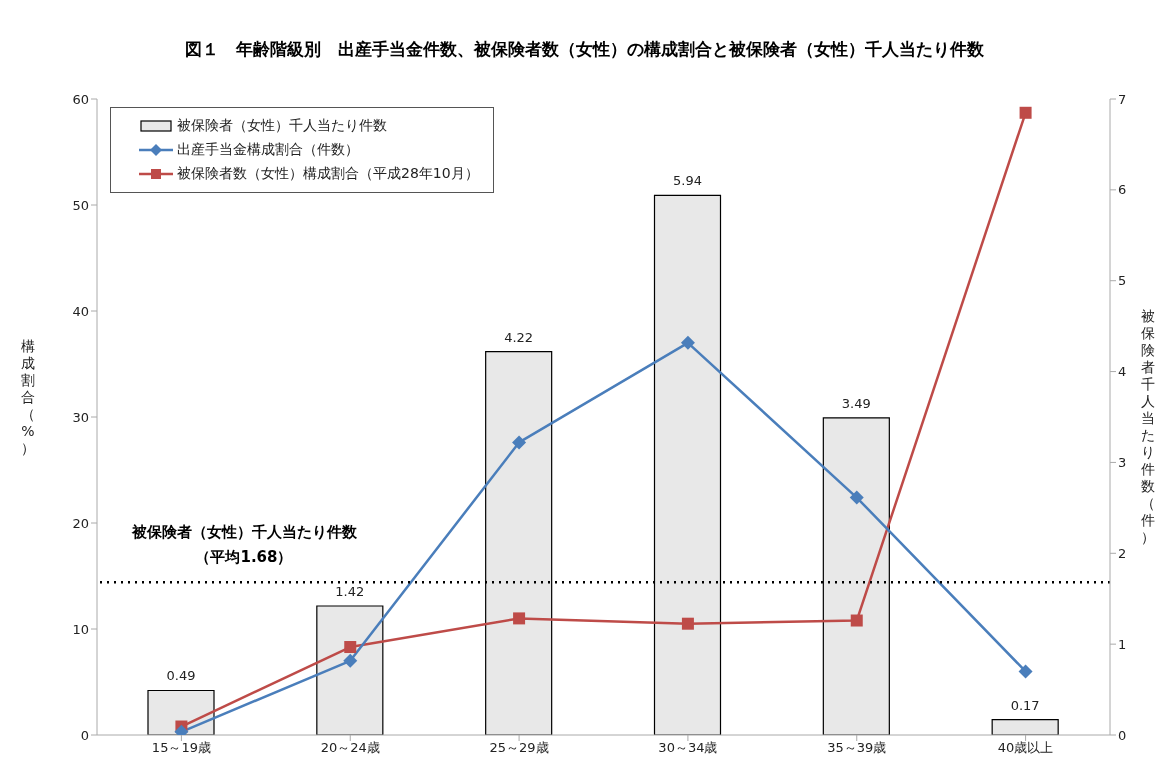 The height and width of the screenshot is (769, 1168). I want to click on legend-label: 出産手当金構成割合（件数）, so click(268, 150).